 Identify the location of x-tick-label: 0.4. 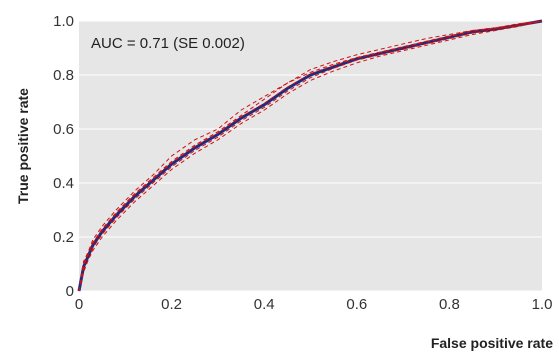
(264, 304).